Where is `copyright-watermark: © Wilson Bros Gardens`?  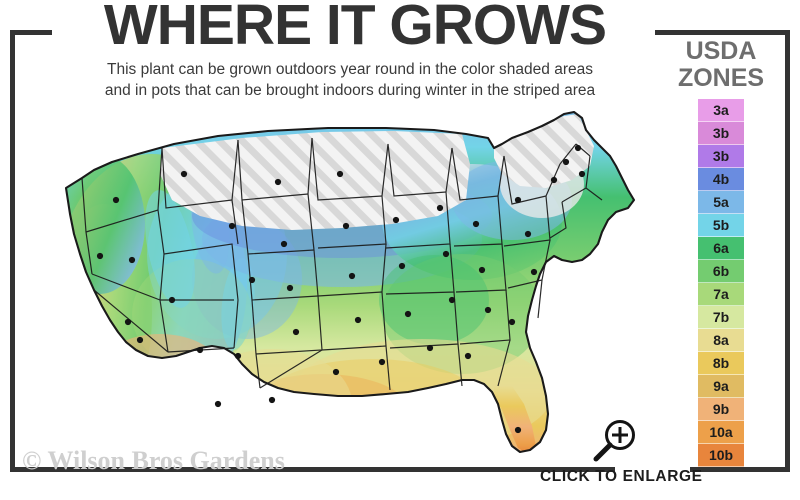
copyright-watermark: © Wilson Bros Gardens is located at coordinates (153, 460).